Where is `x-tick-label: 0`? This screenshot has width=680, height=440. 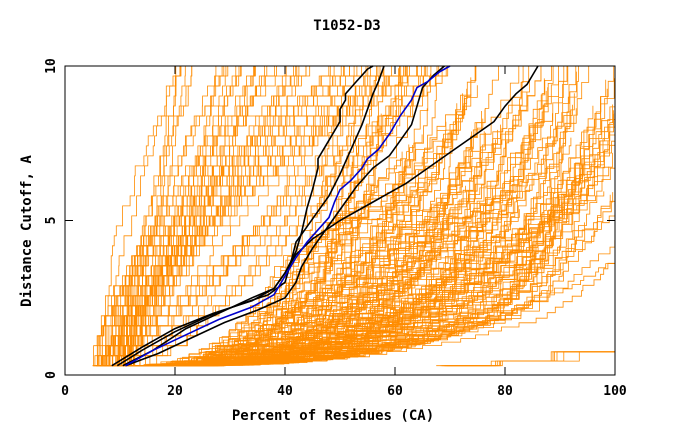
x-tick-label: 0 is located at coordinates (65, 391).